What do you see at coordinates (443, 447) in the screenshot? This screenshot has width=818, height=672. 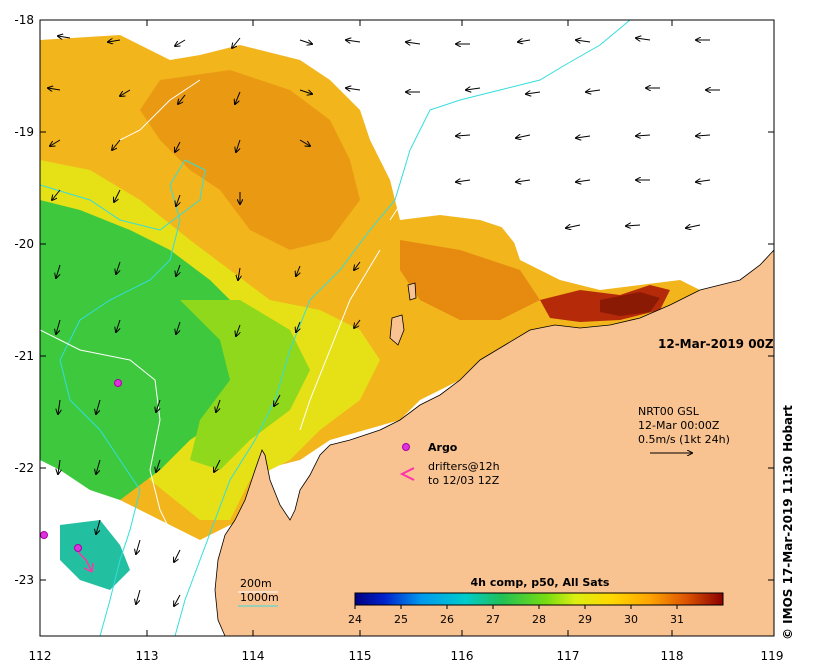 I see `argo-legend-label: Argo` at bounding box center [443, 447].